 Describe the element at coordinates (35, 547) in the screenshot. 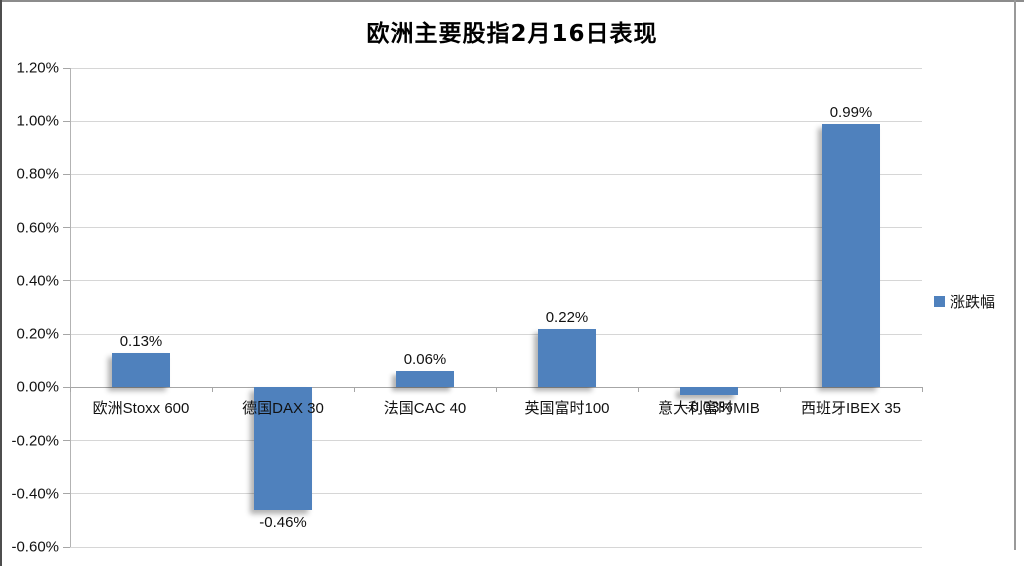

I see `y-axis-tick-label: -0.60%` at that location.